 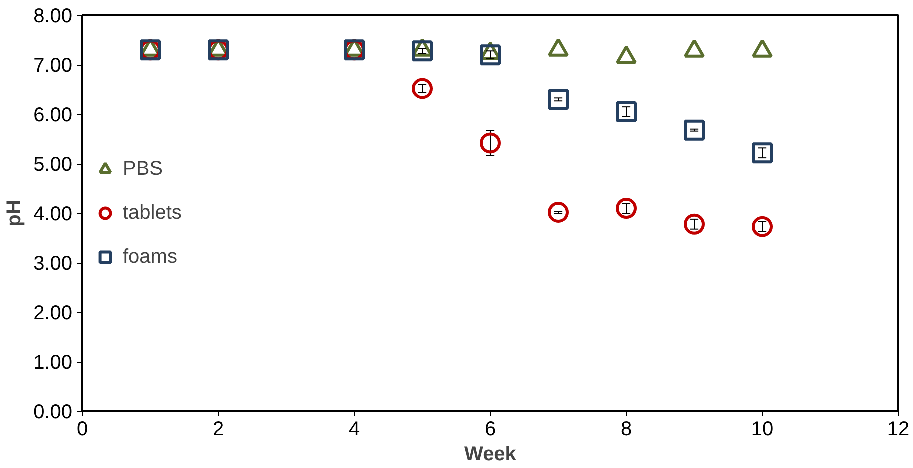 I want to click on x-tick-label: 0, so click(x=82, y=429).